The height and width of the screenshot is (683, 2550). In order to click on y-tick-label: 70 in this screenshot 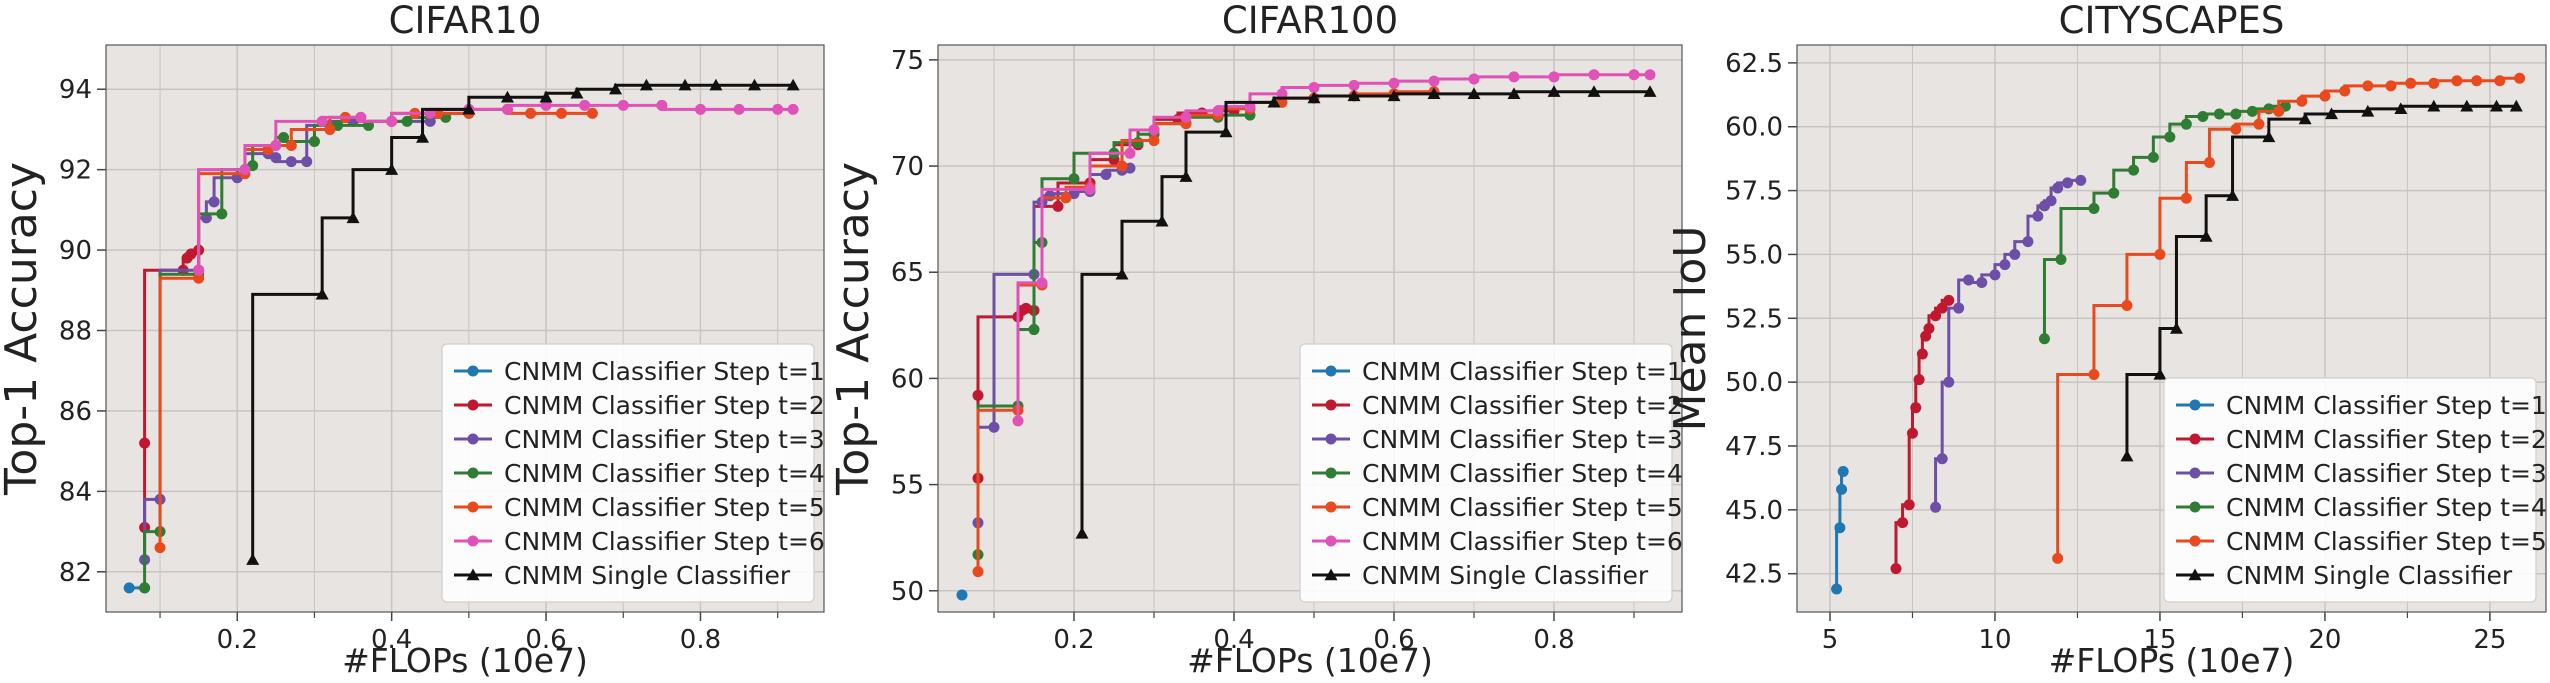, I will do `click(907, 167)`.